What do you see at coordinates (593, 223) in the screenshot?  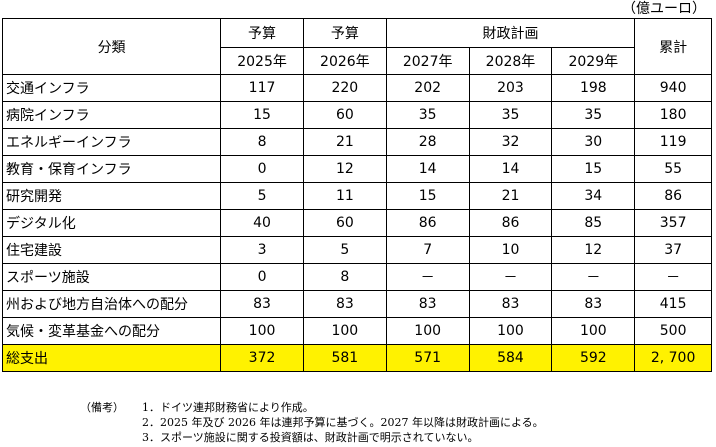 I see `value-cell: 85` at bounding box center [593, 223].